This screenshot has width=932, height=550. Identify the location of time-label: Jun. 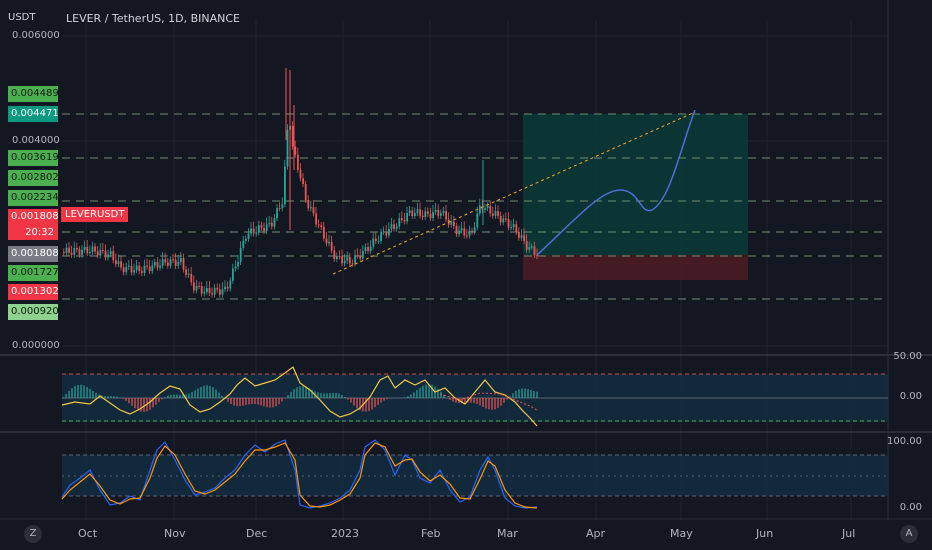
(765, 533).